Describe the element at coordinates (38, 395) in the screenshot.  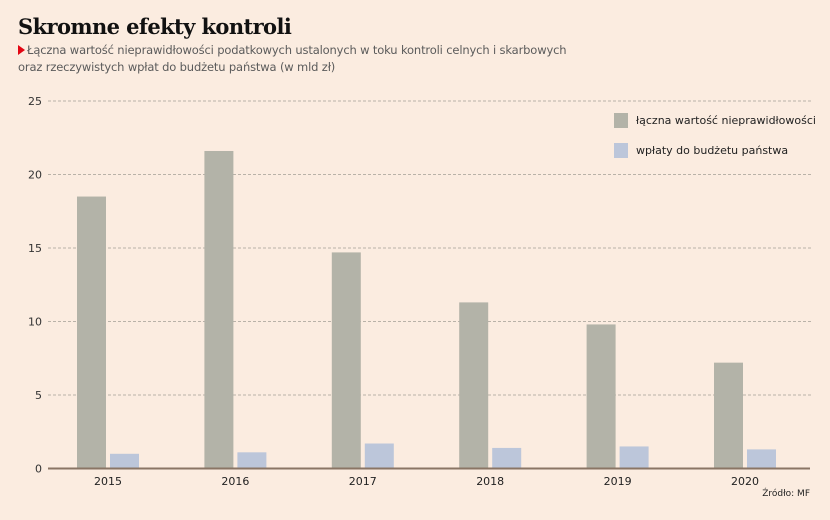
I see `y-tick-label: 5` at that location.